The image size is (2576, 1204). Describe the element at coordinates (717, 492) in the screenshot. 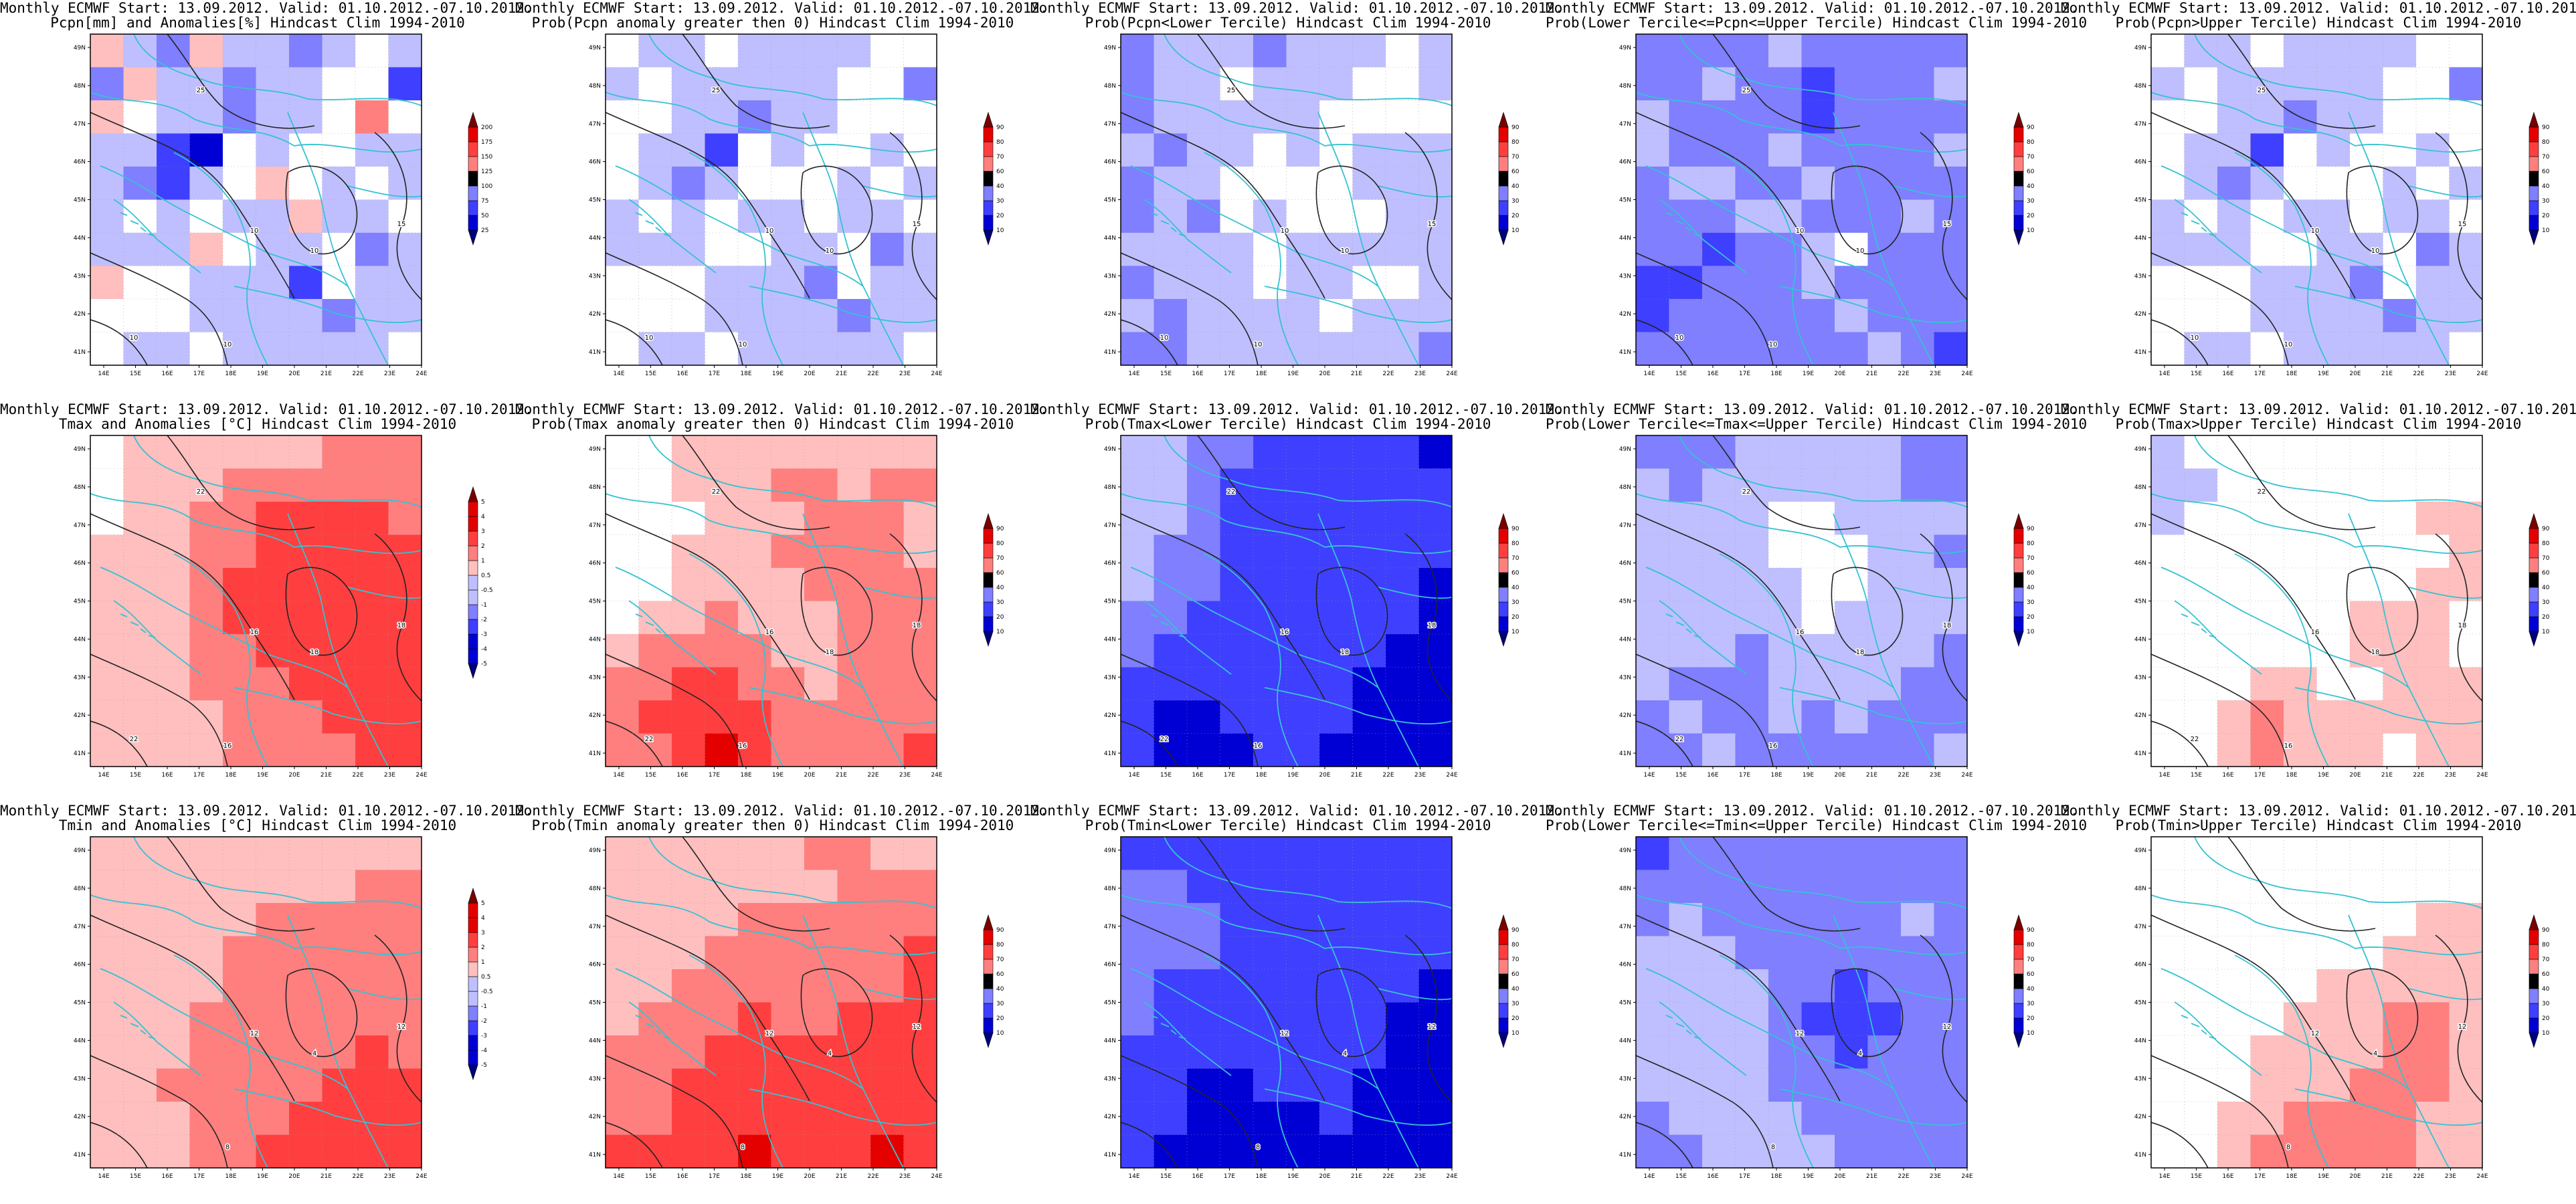

I see `contour-label: 22` at that location.